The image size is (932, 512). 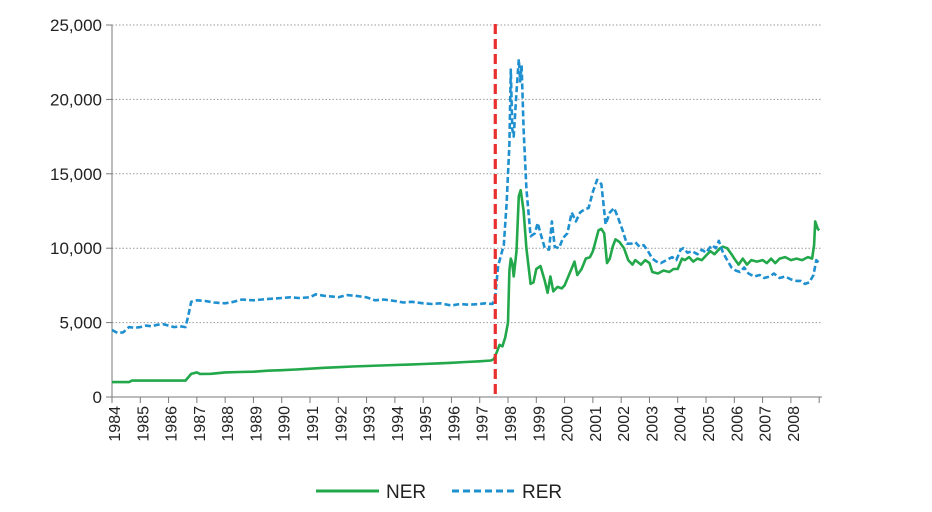 I want to click on x-tick-label: 2008, so click(x=794, y=424).